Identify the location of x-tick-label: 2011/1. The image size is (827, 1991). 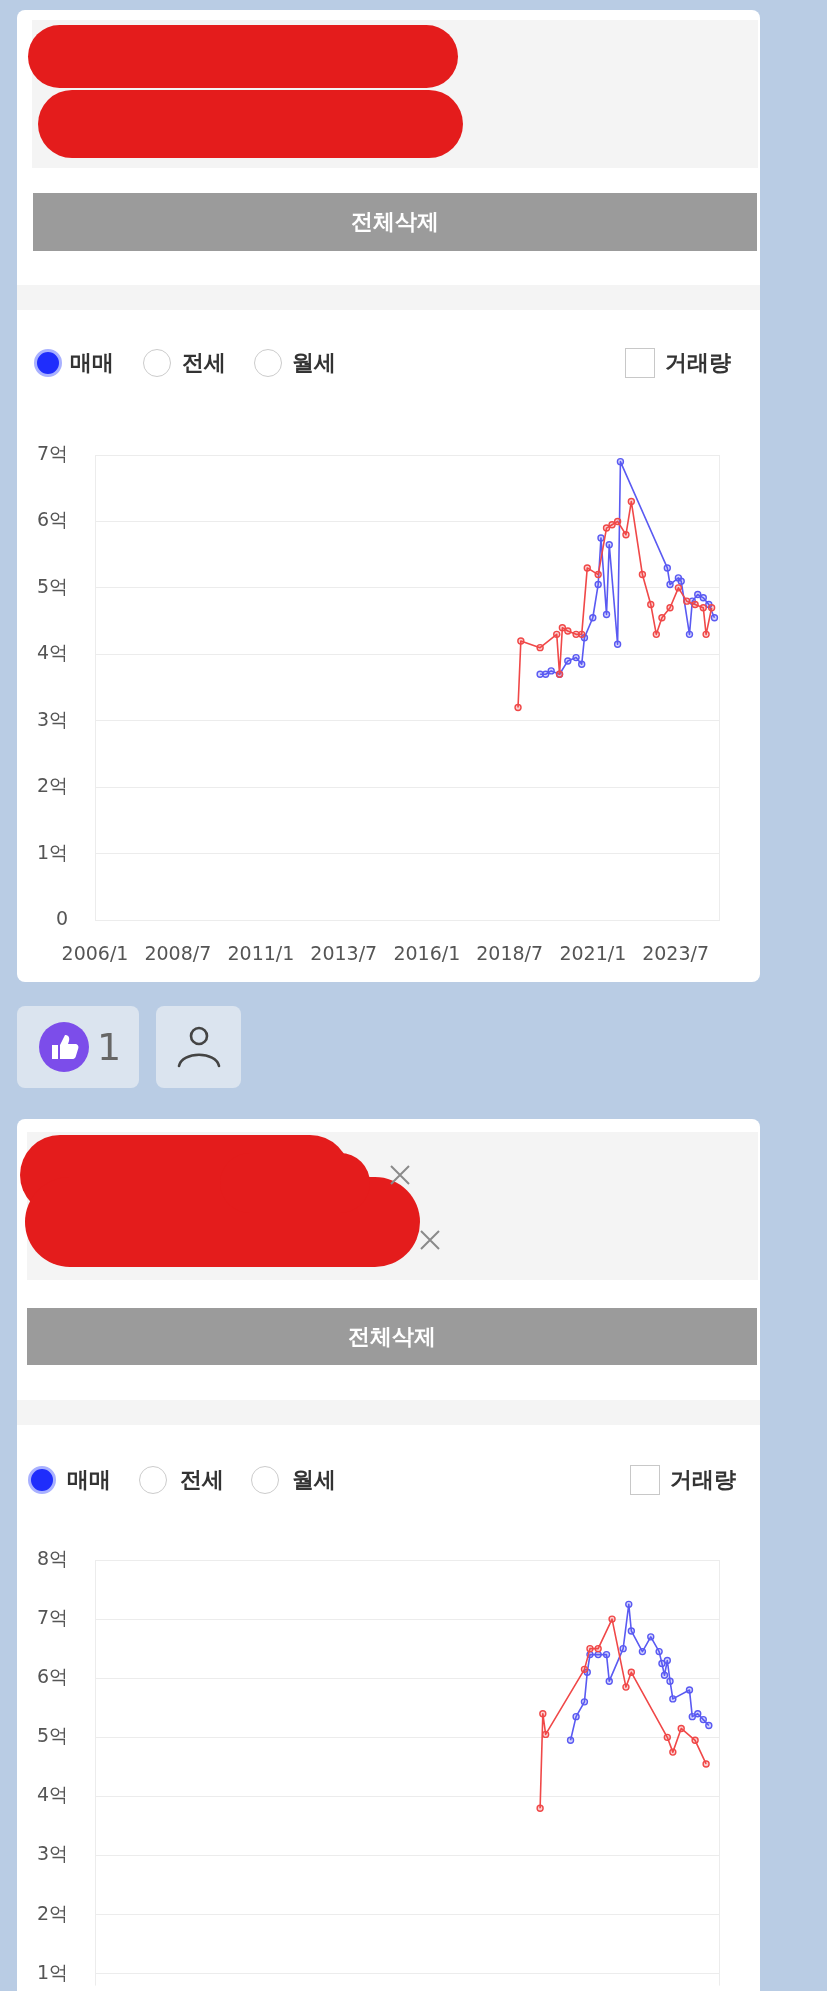
(261, 953).